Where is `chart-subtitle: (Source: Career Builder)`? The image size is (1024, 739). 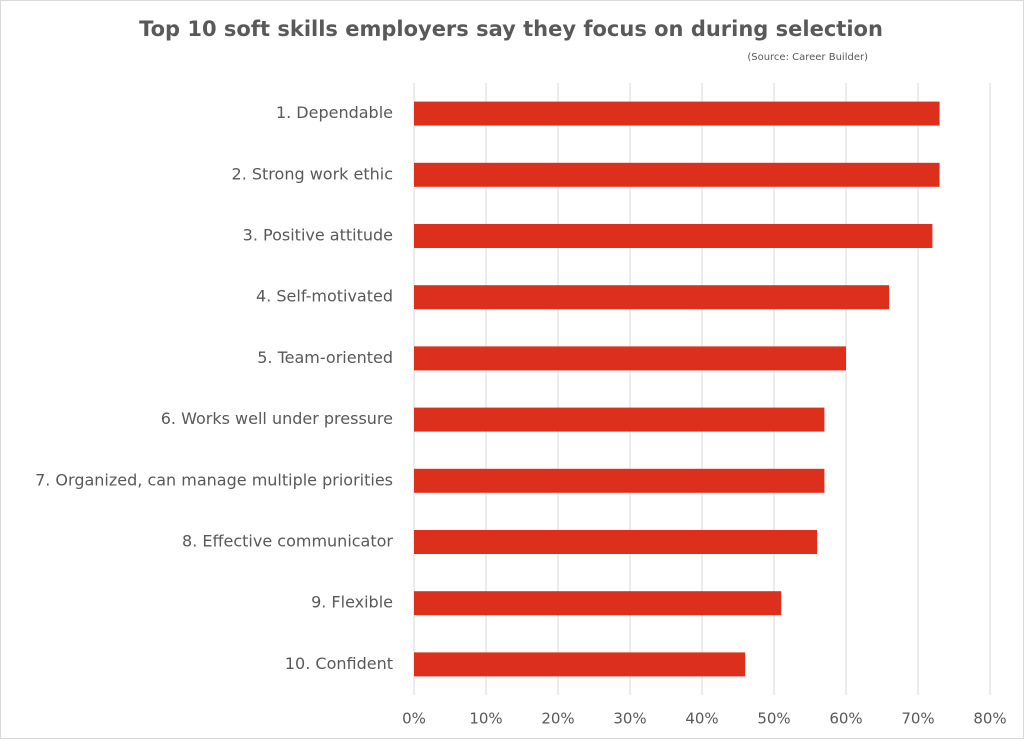 chart-subtitle: (Source: Career Builder) is located at coordinates (807, 57).